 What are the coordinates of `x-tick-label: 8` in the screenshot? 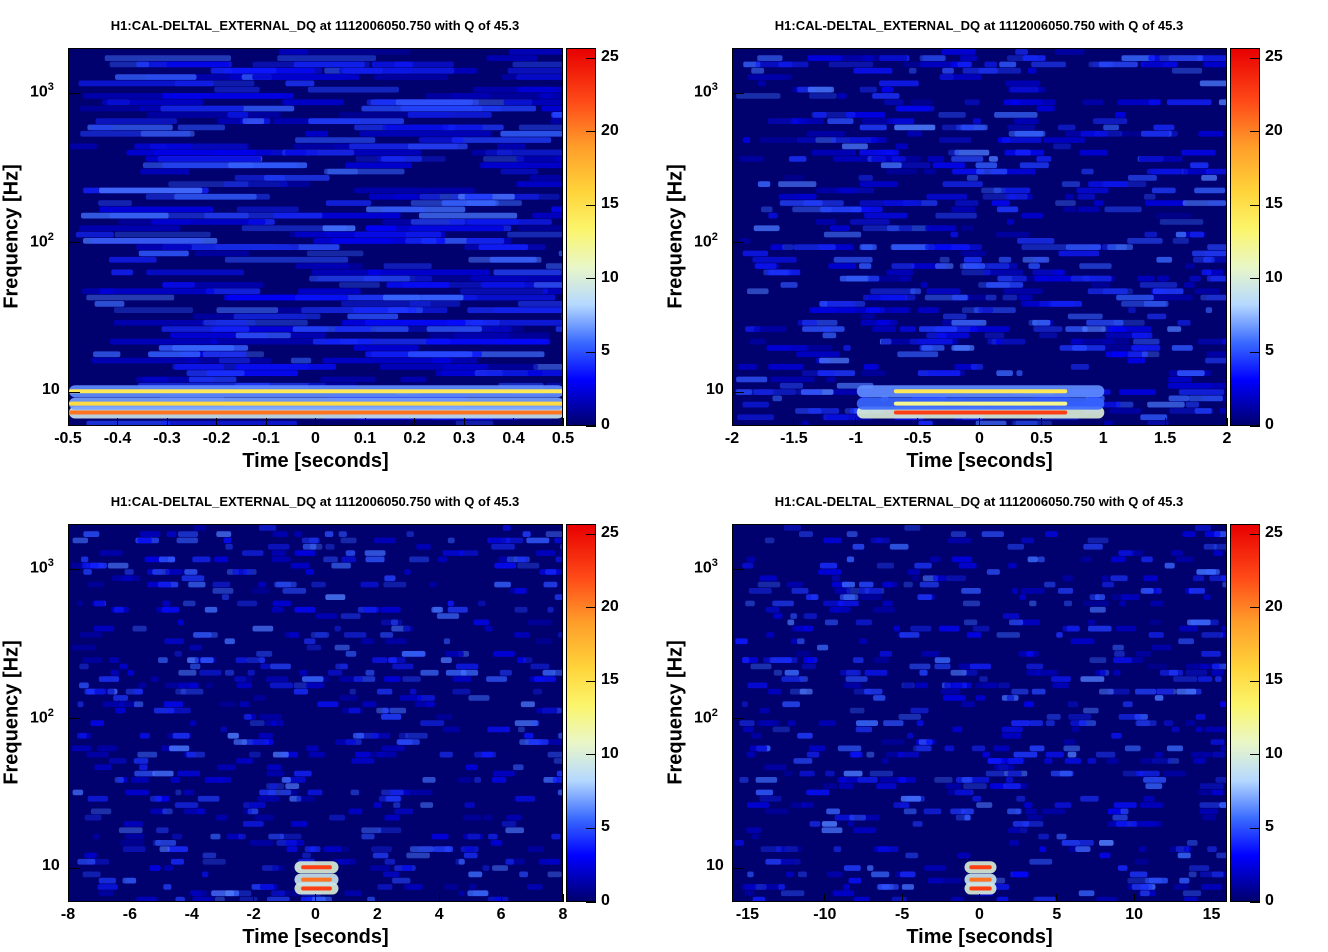 It's located at (563, 914).